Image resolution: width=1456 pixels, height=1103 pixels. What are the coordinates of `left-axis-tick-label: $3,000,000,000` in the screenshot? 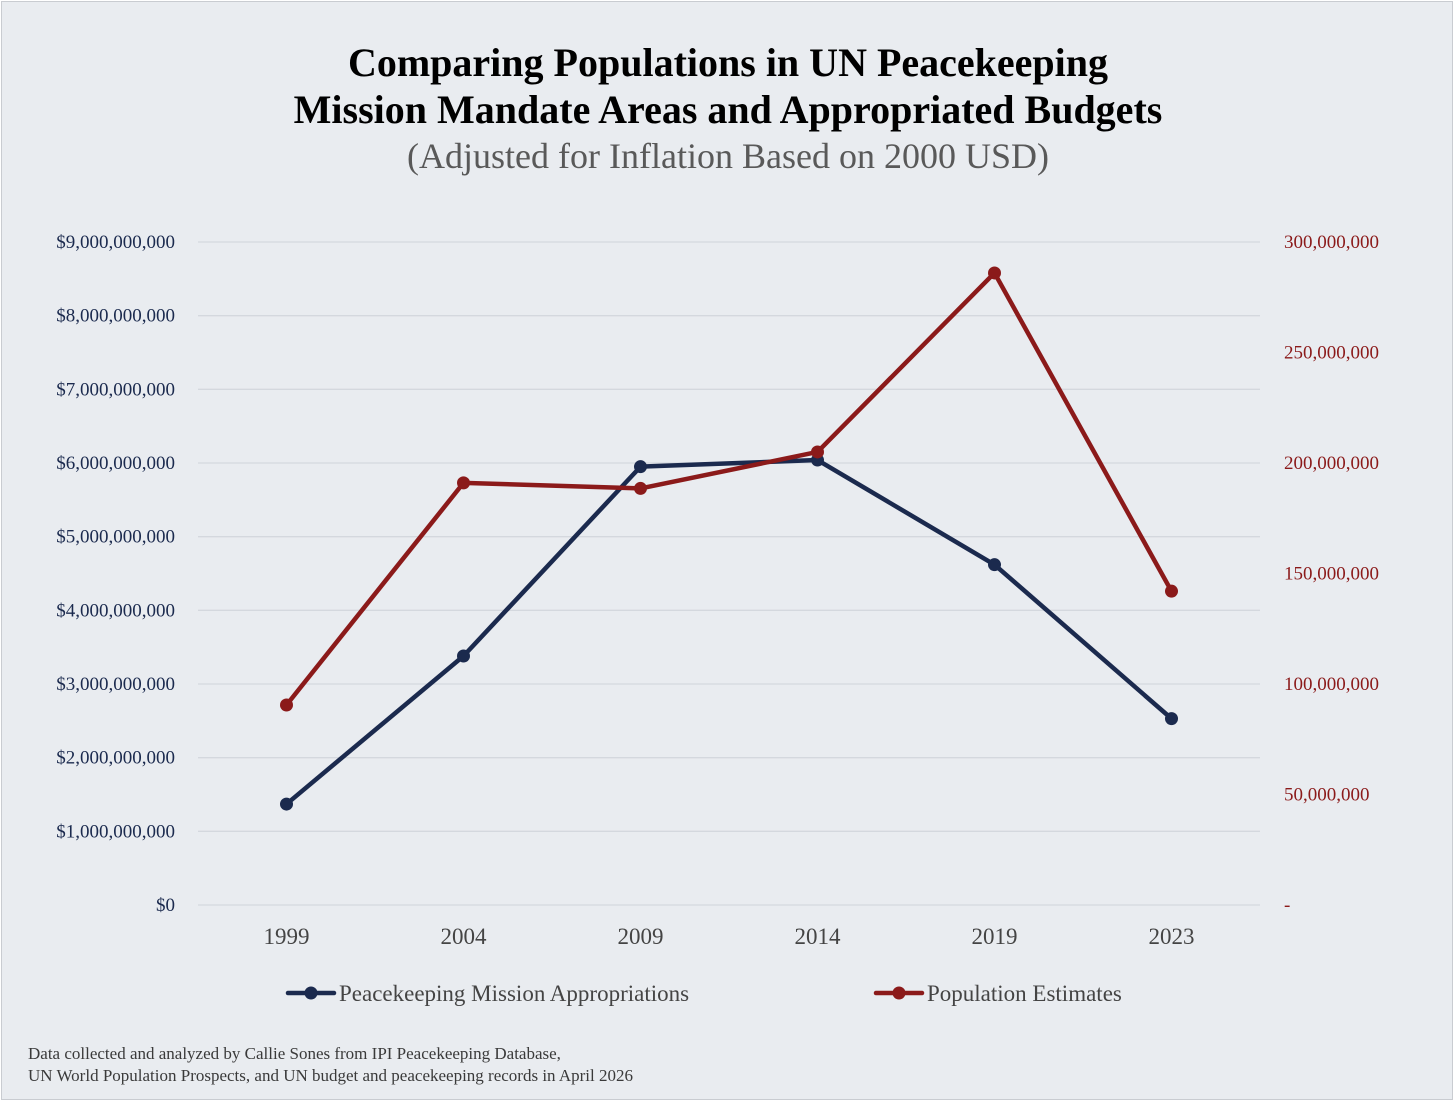 It's located at (115, 684).